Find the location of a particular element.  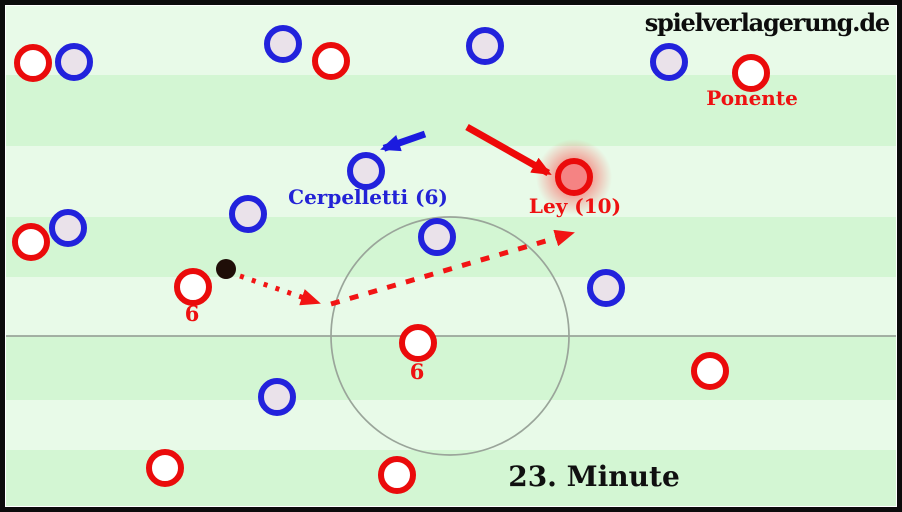

center-circle is located at coordinates (450, 336).